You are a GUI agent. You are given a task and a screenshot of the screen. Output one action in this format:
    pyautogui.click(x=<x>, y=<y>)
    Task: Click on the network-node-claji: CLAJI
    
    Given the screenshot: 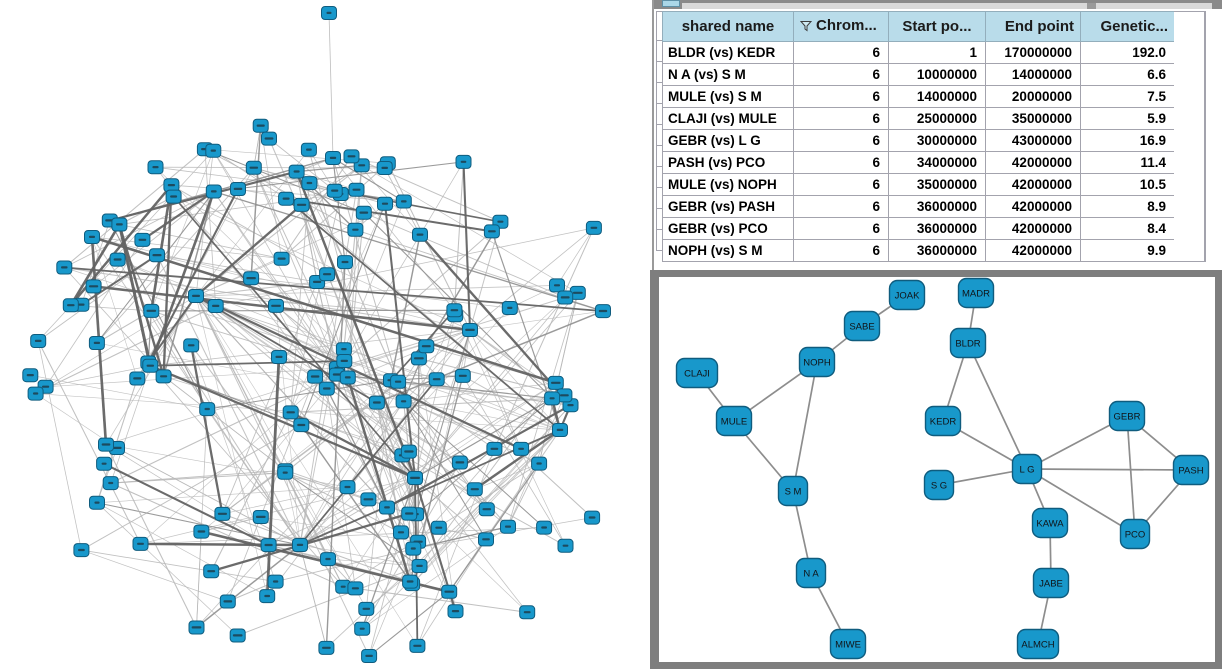 What is the action you would take?
    pyautogui.click(x=697, y=373)
    